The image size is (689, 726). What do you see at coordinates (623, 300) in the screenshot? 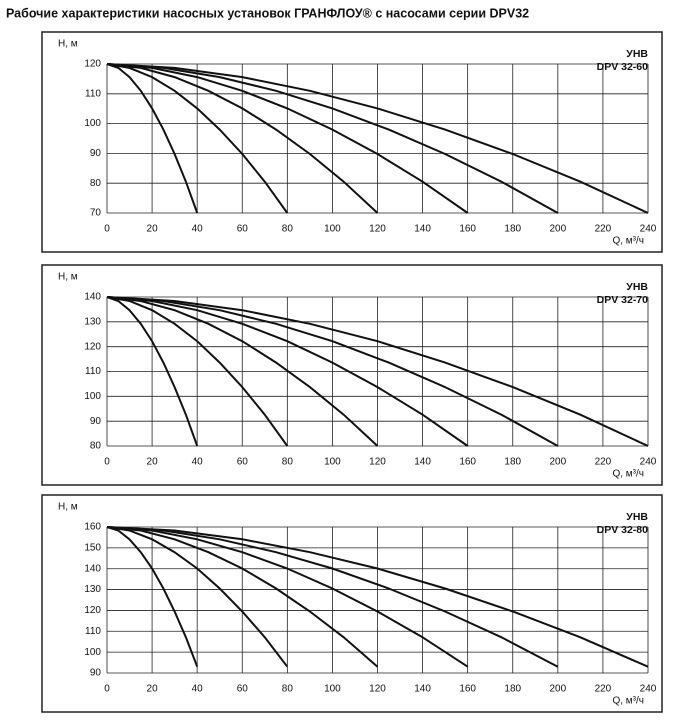
I see `series-annotation: DPV 32-70` at bounding box center [623, 300].